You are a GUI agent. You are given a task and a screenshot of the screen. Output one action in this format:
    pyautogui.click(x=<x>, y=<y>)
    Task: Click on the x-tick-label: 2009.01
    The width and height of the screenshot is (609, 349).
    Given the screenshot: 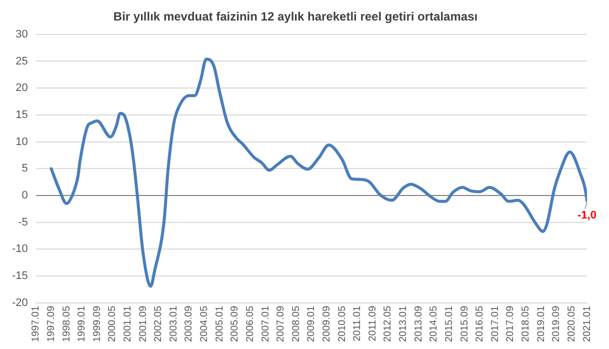 What is the action you would take?
    pyautogui.click(x=312, y=323)
    